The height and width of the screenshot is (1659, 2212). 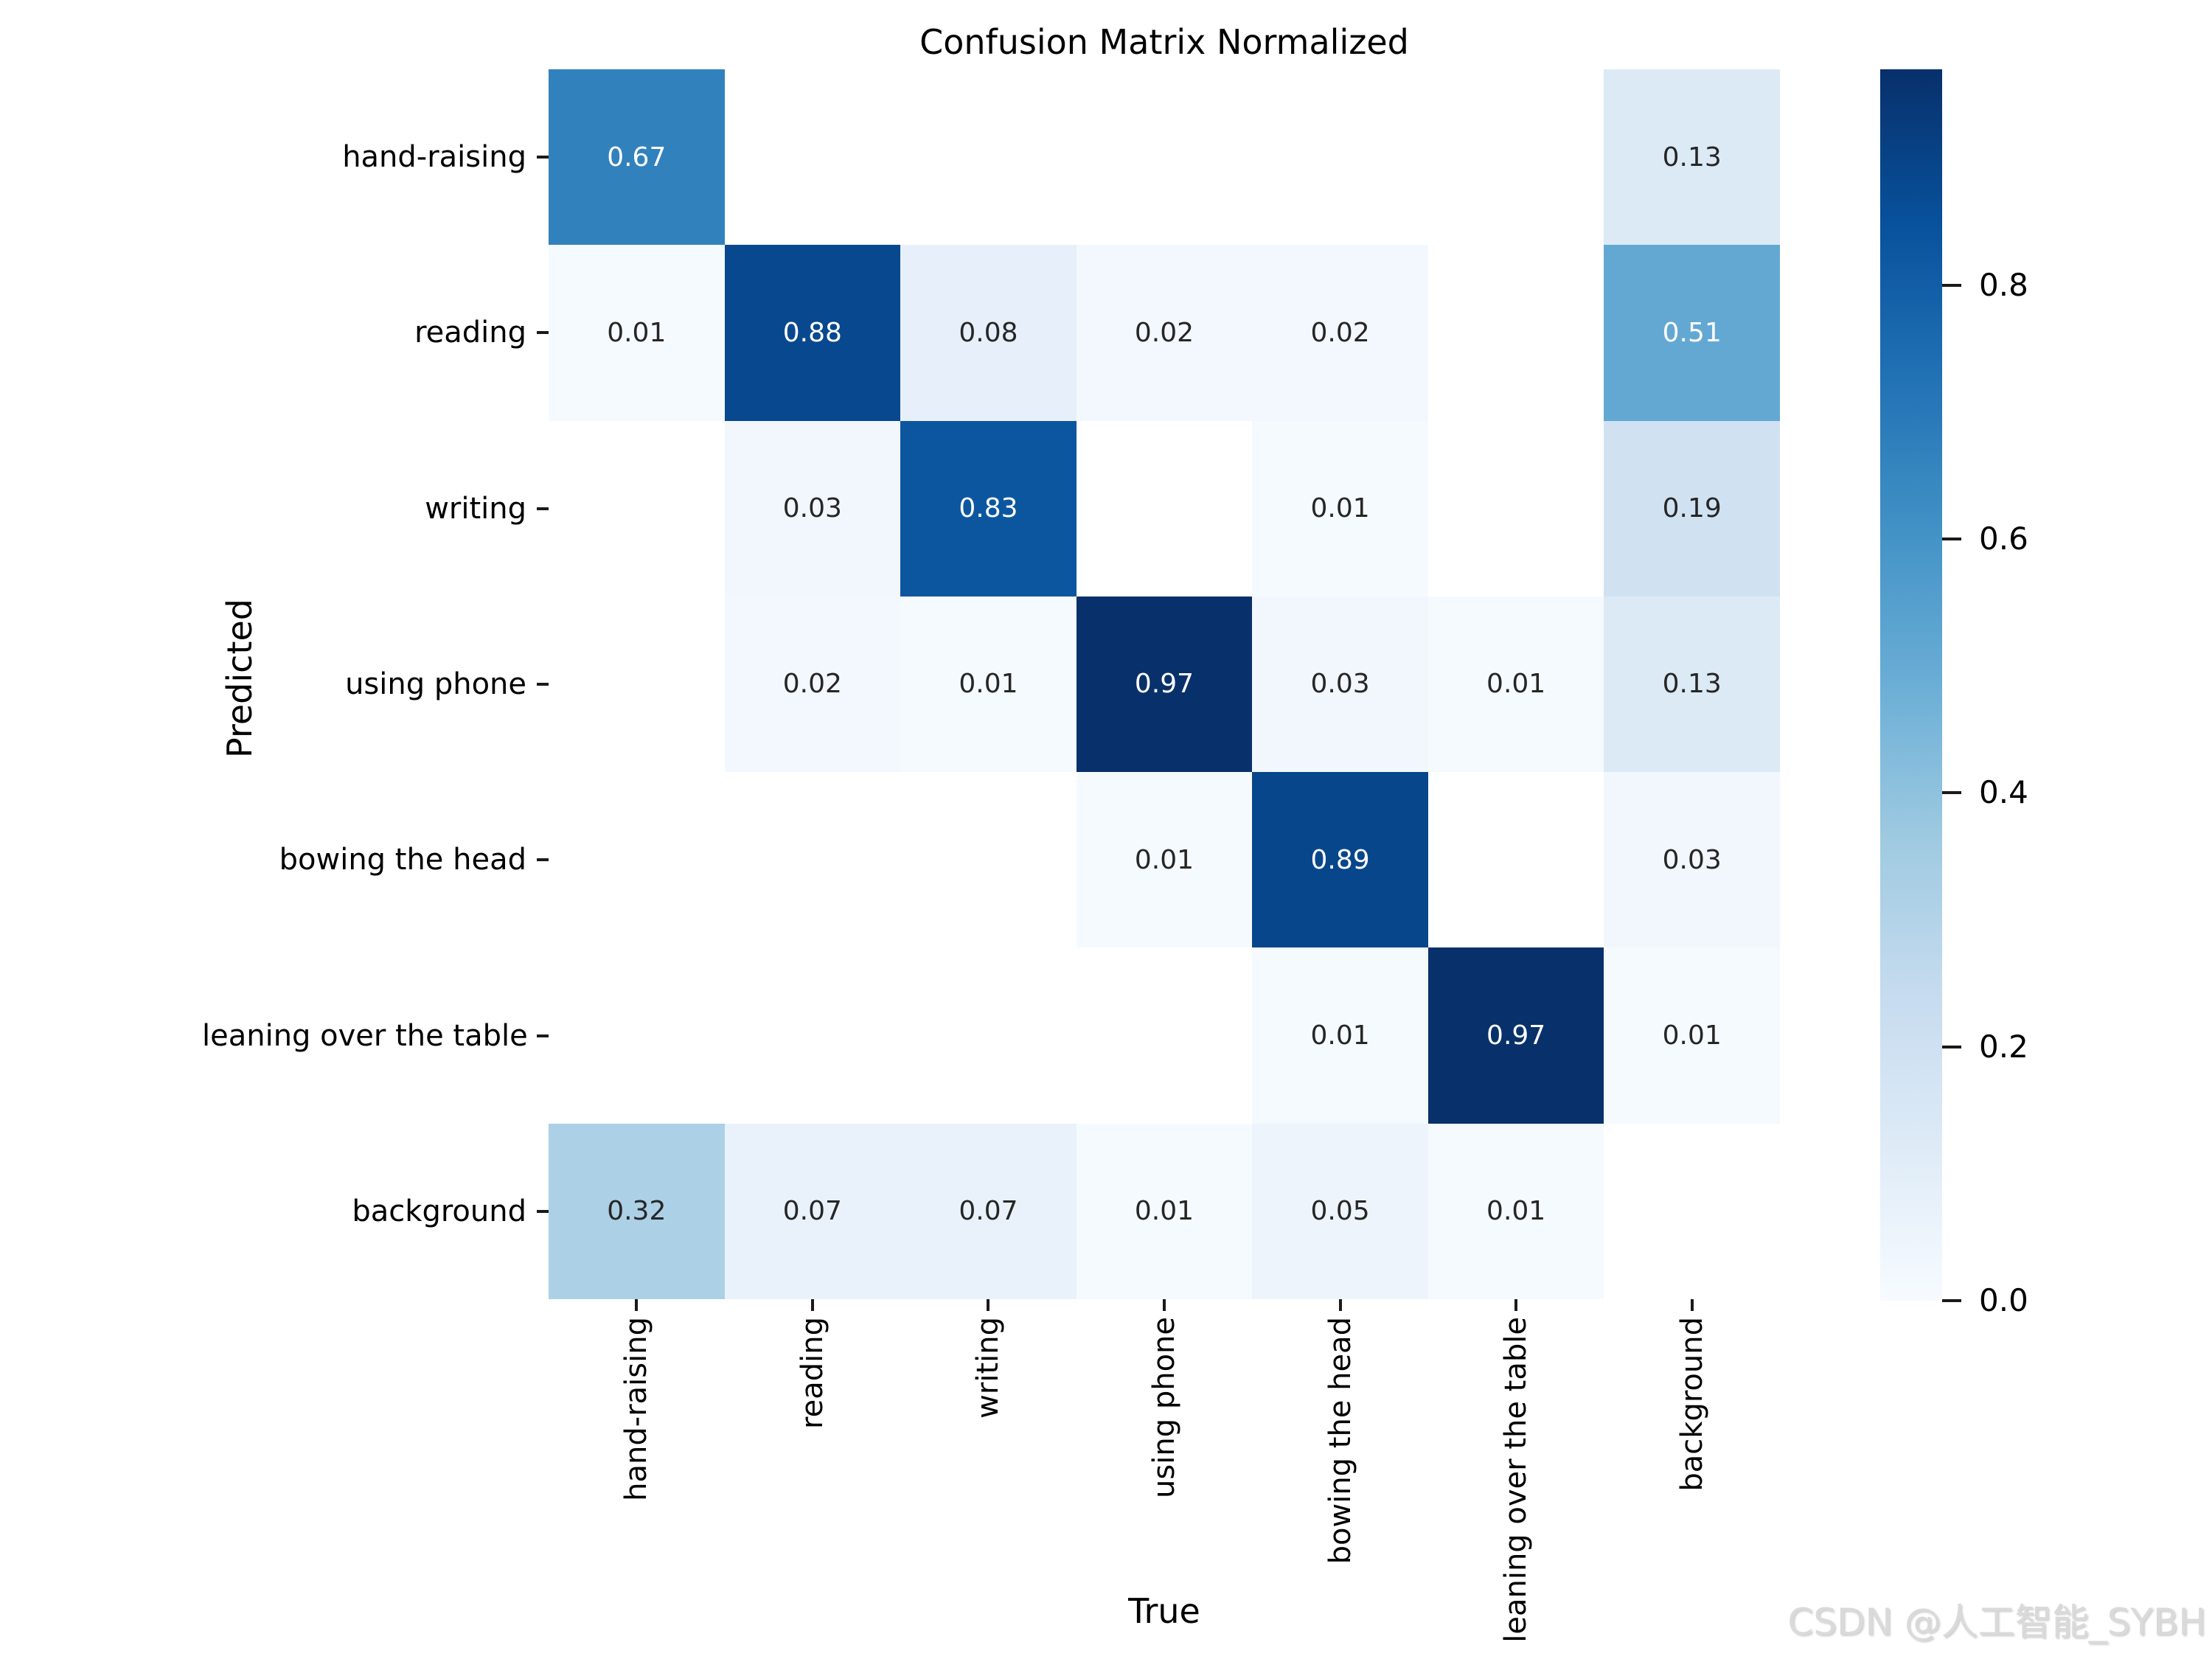 I want to click on heatmap-cell: 0.08, so click(x=988, y=333).